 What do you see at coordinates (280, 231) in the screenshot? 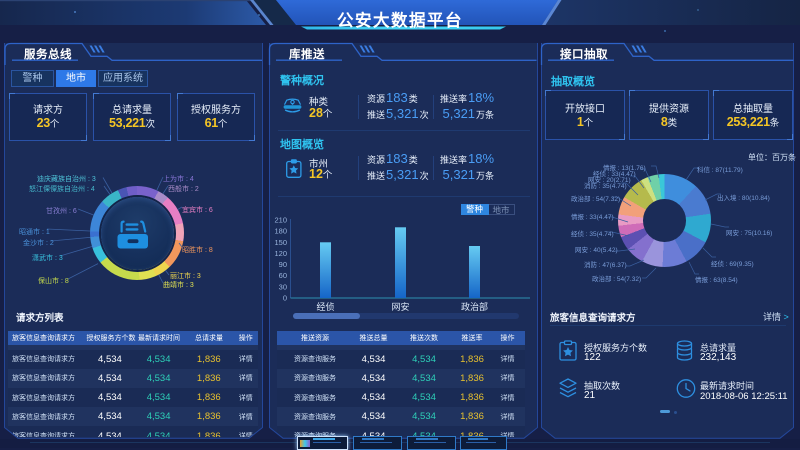
I see `svg-text: 180` at bounding box center [280, 231].